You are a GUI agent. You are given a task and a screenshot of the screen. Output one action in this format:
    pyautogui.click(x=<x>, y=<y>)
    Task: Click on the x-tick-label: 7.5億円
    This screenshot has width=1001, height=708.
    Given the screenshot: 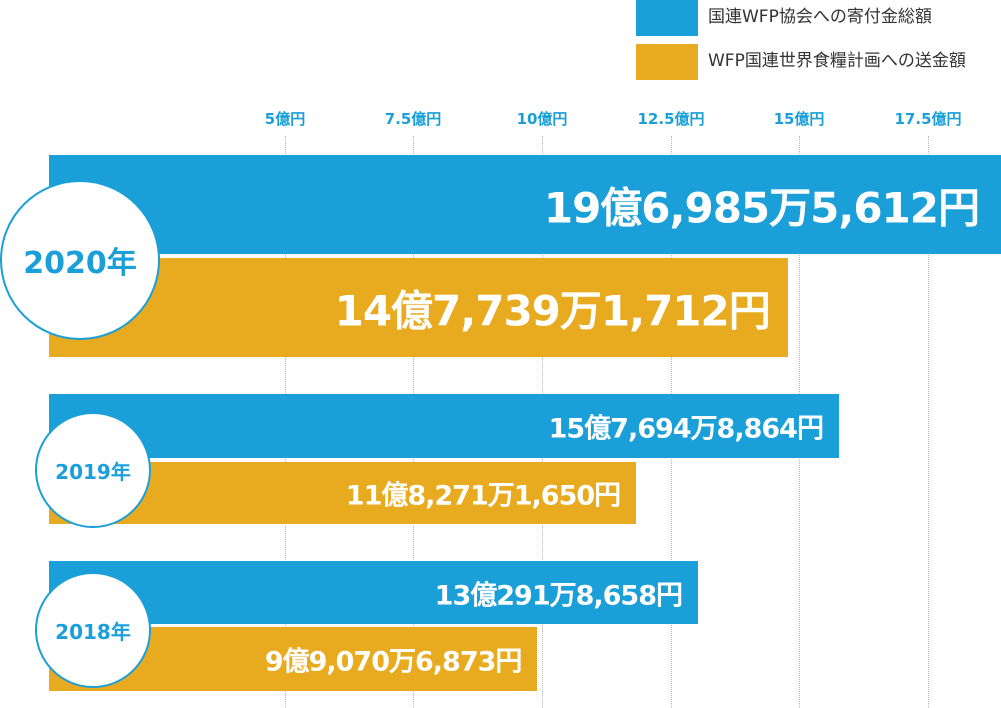 What is the action you would take?
    pyautogui.click(x=413, y=119)
    